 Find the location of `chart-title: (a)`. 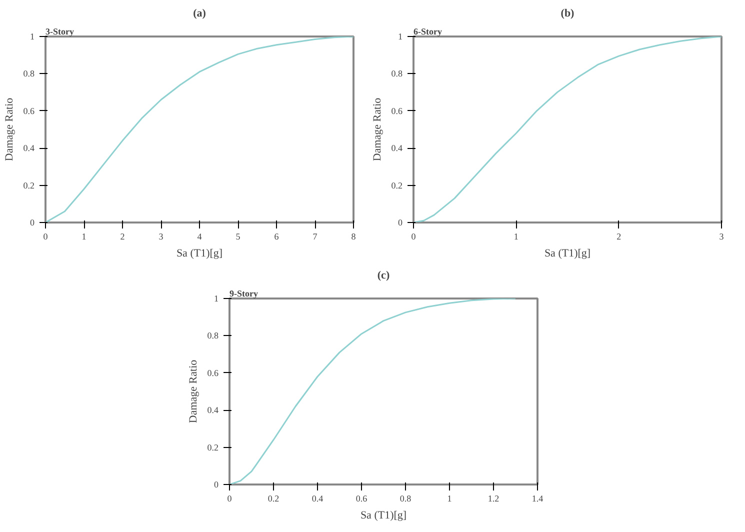

chart-title: (a) is located at coordinates (199, 14).